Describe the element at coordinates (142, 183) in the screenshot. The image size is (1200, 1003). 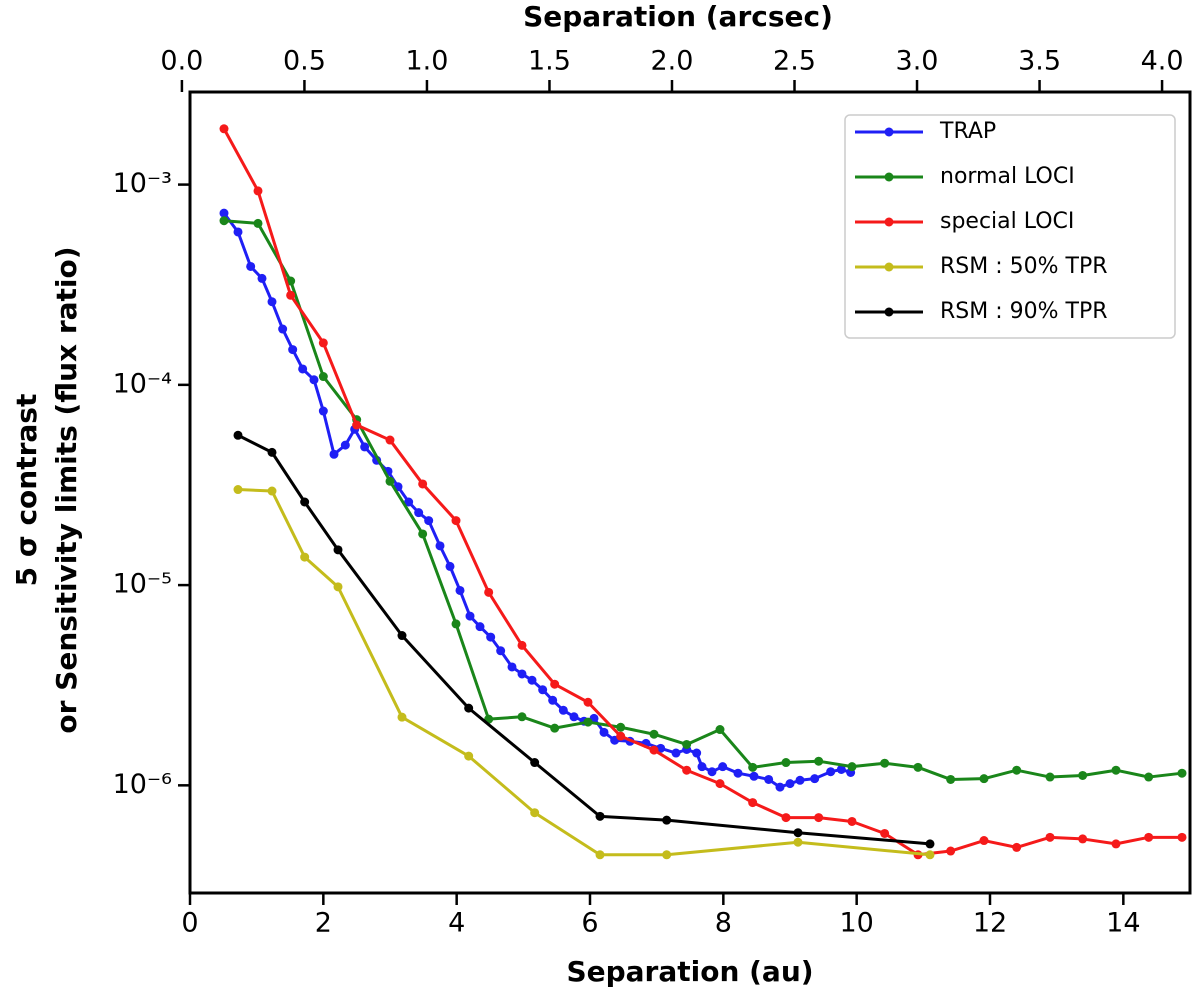
I see `y-tick-label: 10⁻³` at that location.